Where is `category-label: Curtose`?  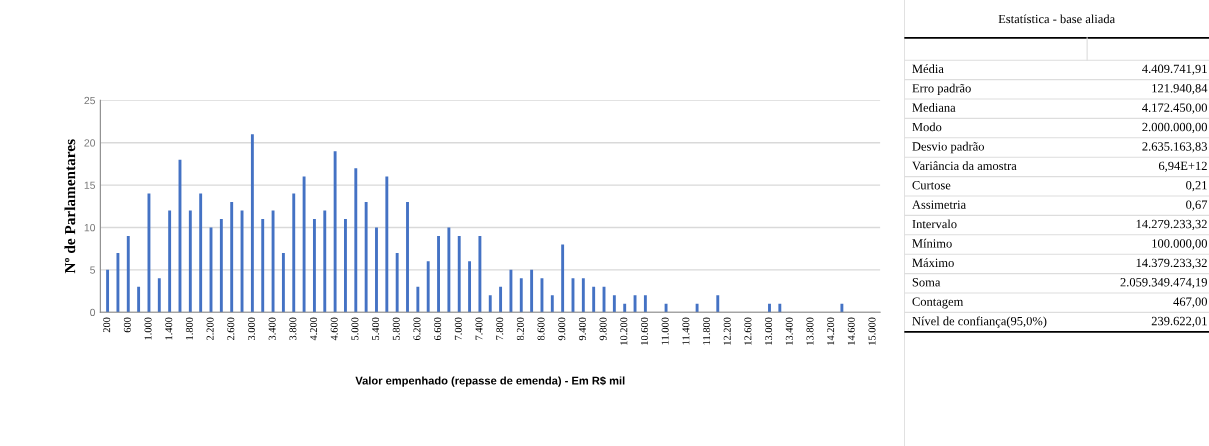
category-label: Curtose is located at coordinates (931, 185).